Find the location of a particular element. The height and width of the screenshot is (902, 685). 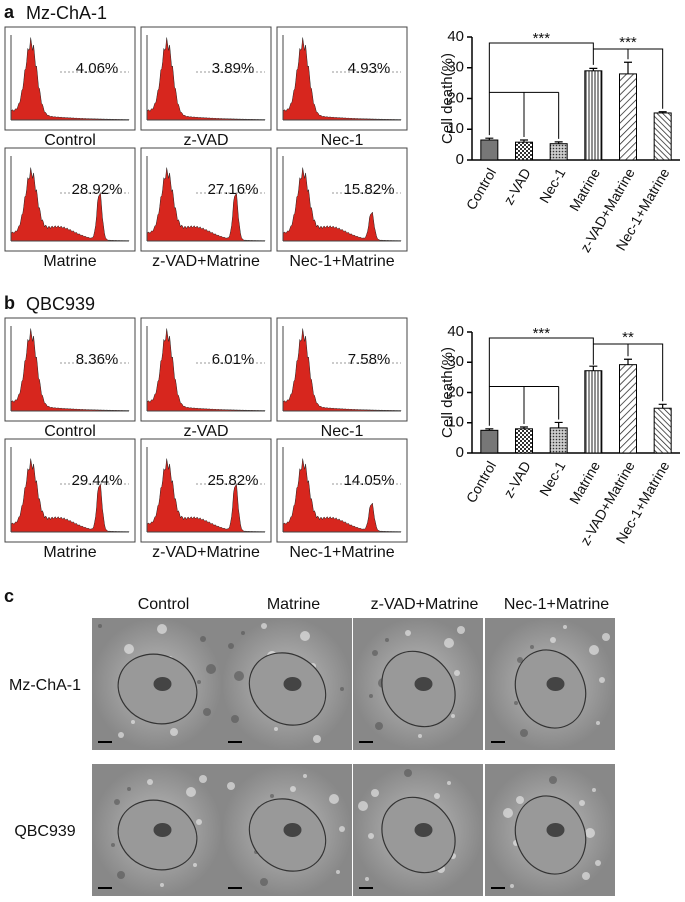

gate-percent: 4.06% is located at coordinates (97, 68).